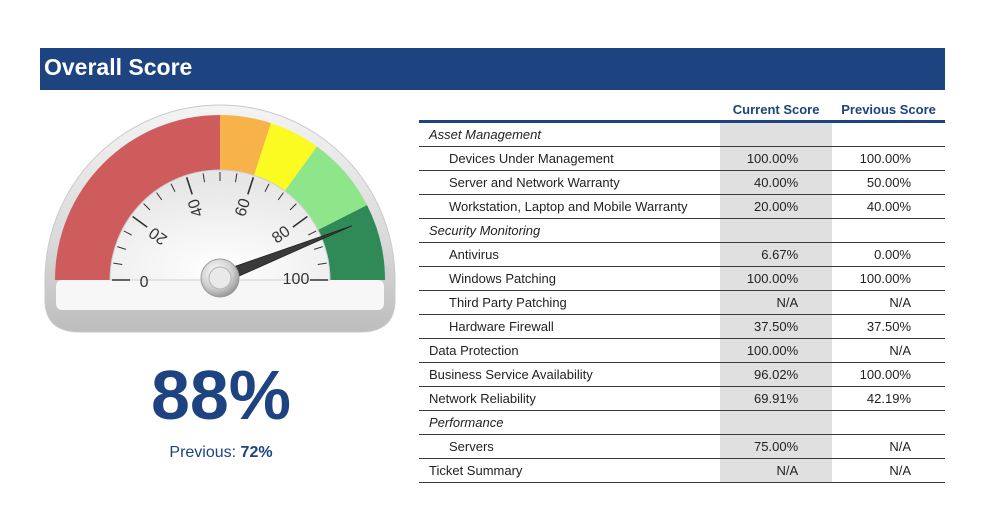 The width and height of the screenshot is (999, 528). What do you see at coordinates (220, 278) in the screenshot?
I see `gauge-hub-center` at bounding box center [220, 278].